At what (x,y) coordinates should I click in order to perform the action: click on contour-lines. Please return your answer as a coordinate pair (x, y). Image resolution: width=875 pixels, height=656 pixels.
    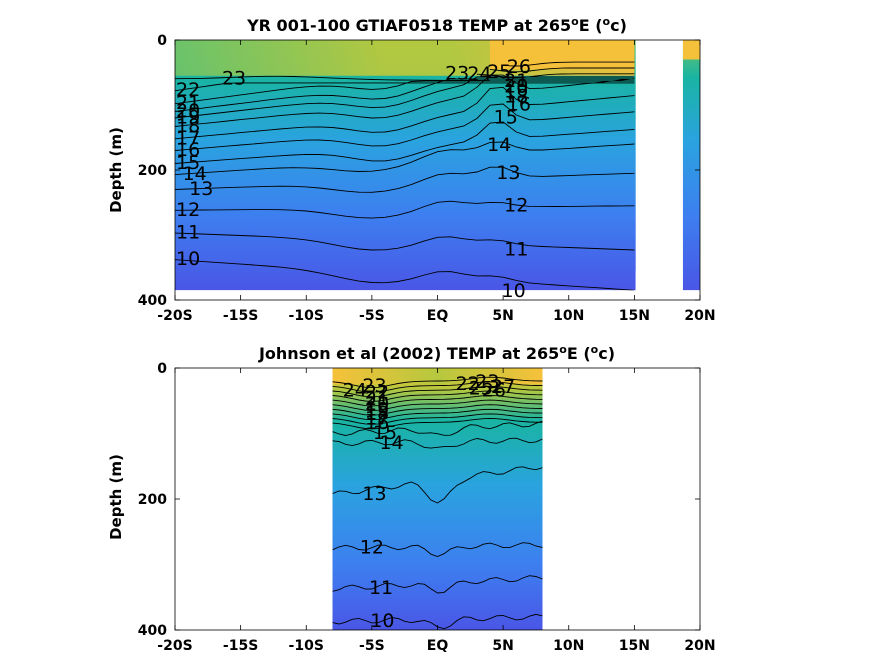
    Looking at the image, I should click on (437, 503).